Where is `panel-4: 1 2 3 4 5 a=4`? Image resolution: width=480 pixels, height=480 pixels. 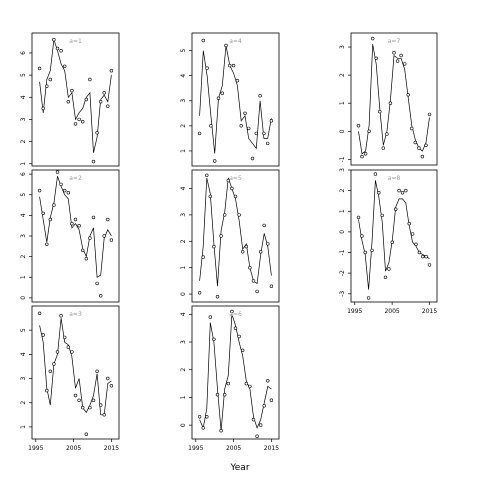 panel-4: 1 2 3 4 5 a=4 is located at coordinates (230, 99).